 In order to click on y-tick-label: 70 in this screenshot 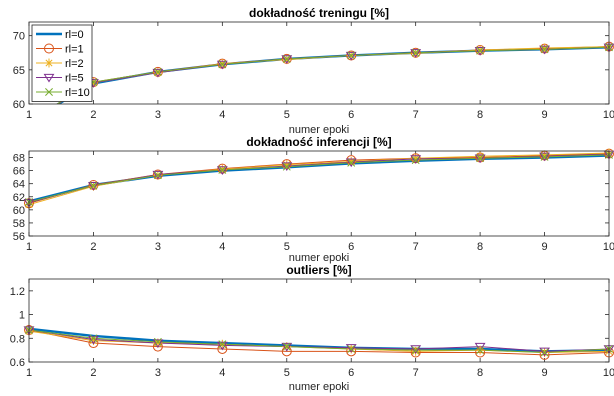, I will do `click(19, 37)`.